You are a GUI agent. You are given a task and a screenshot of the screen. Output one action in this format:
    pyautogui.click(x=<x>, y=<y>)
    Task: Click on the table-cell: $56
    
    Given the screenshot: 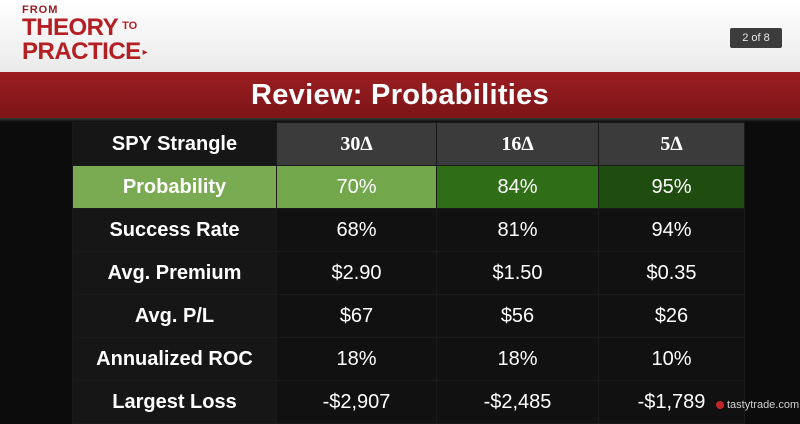 What is the action you would take?
    pyautogui.click(x=517, y=316)
    